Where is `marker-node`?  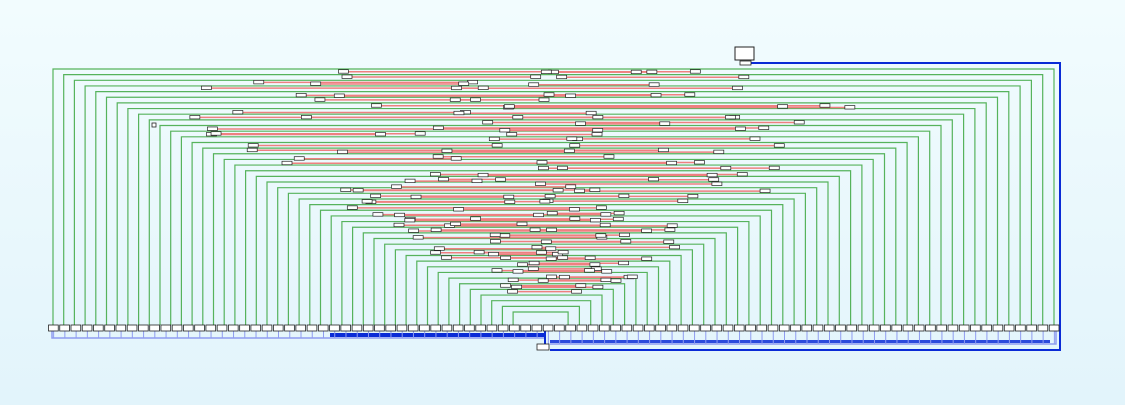 marker-node is located at coordinates (154, 125).